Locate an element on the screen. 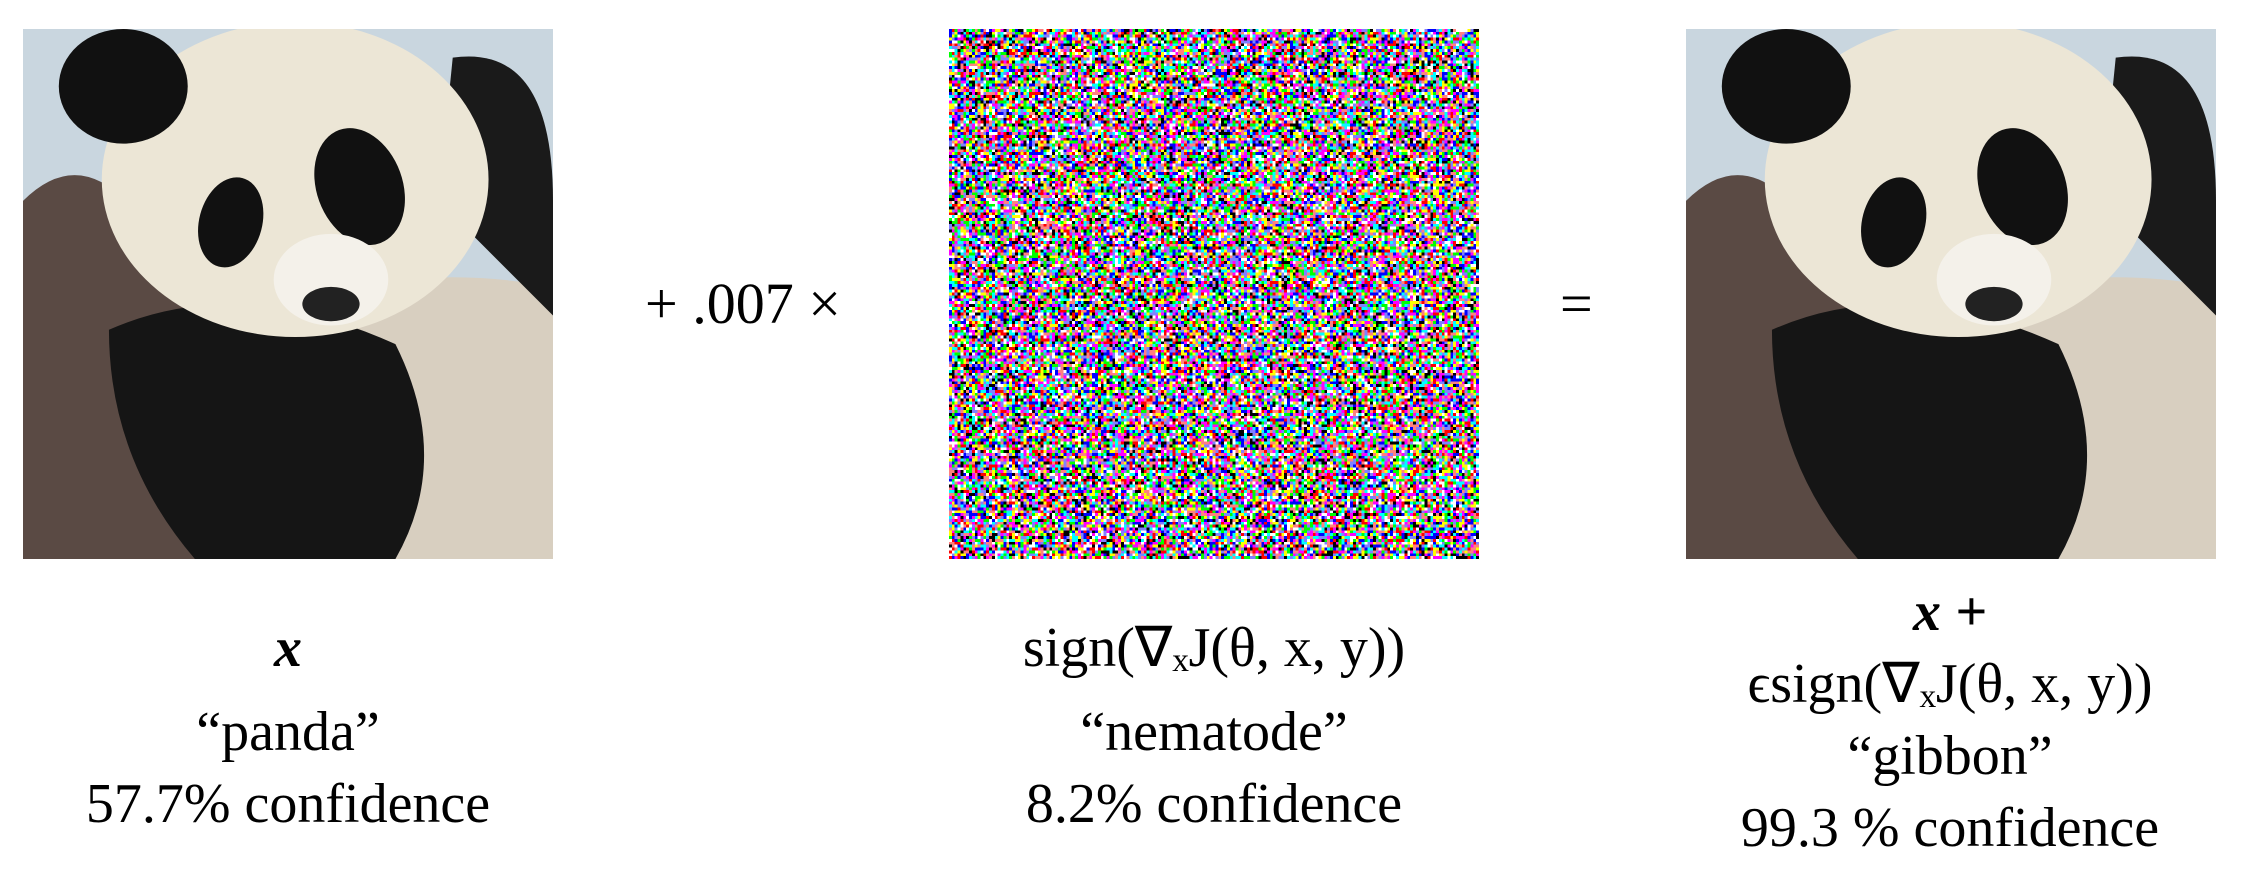  expression-line-2: ϵsign(∇ₓJ(θ, x, y)) is located at coordinates (1949, 684).